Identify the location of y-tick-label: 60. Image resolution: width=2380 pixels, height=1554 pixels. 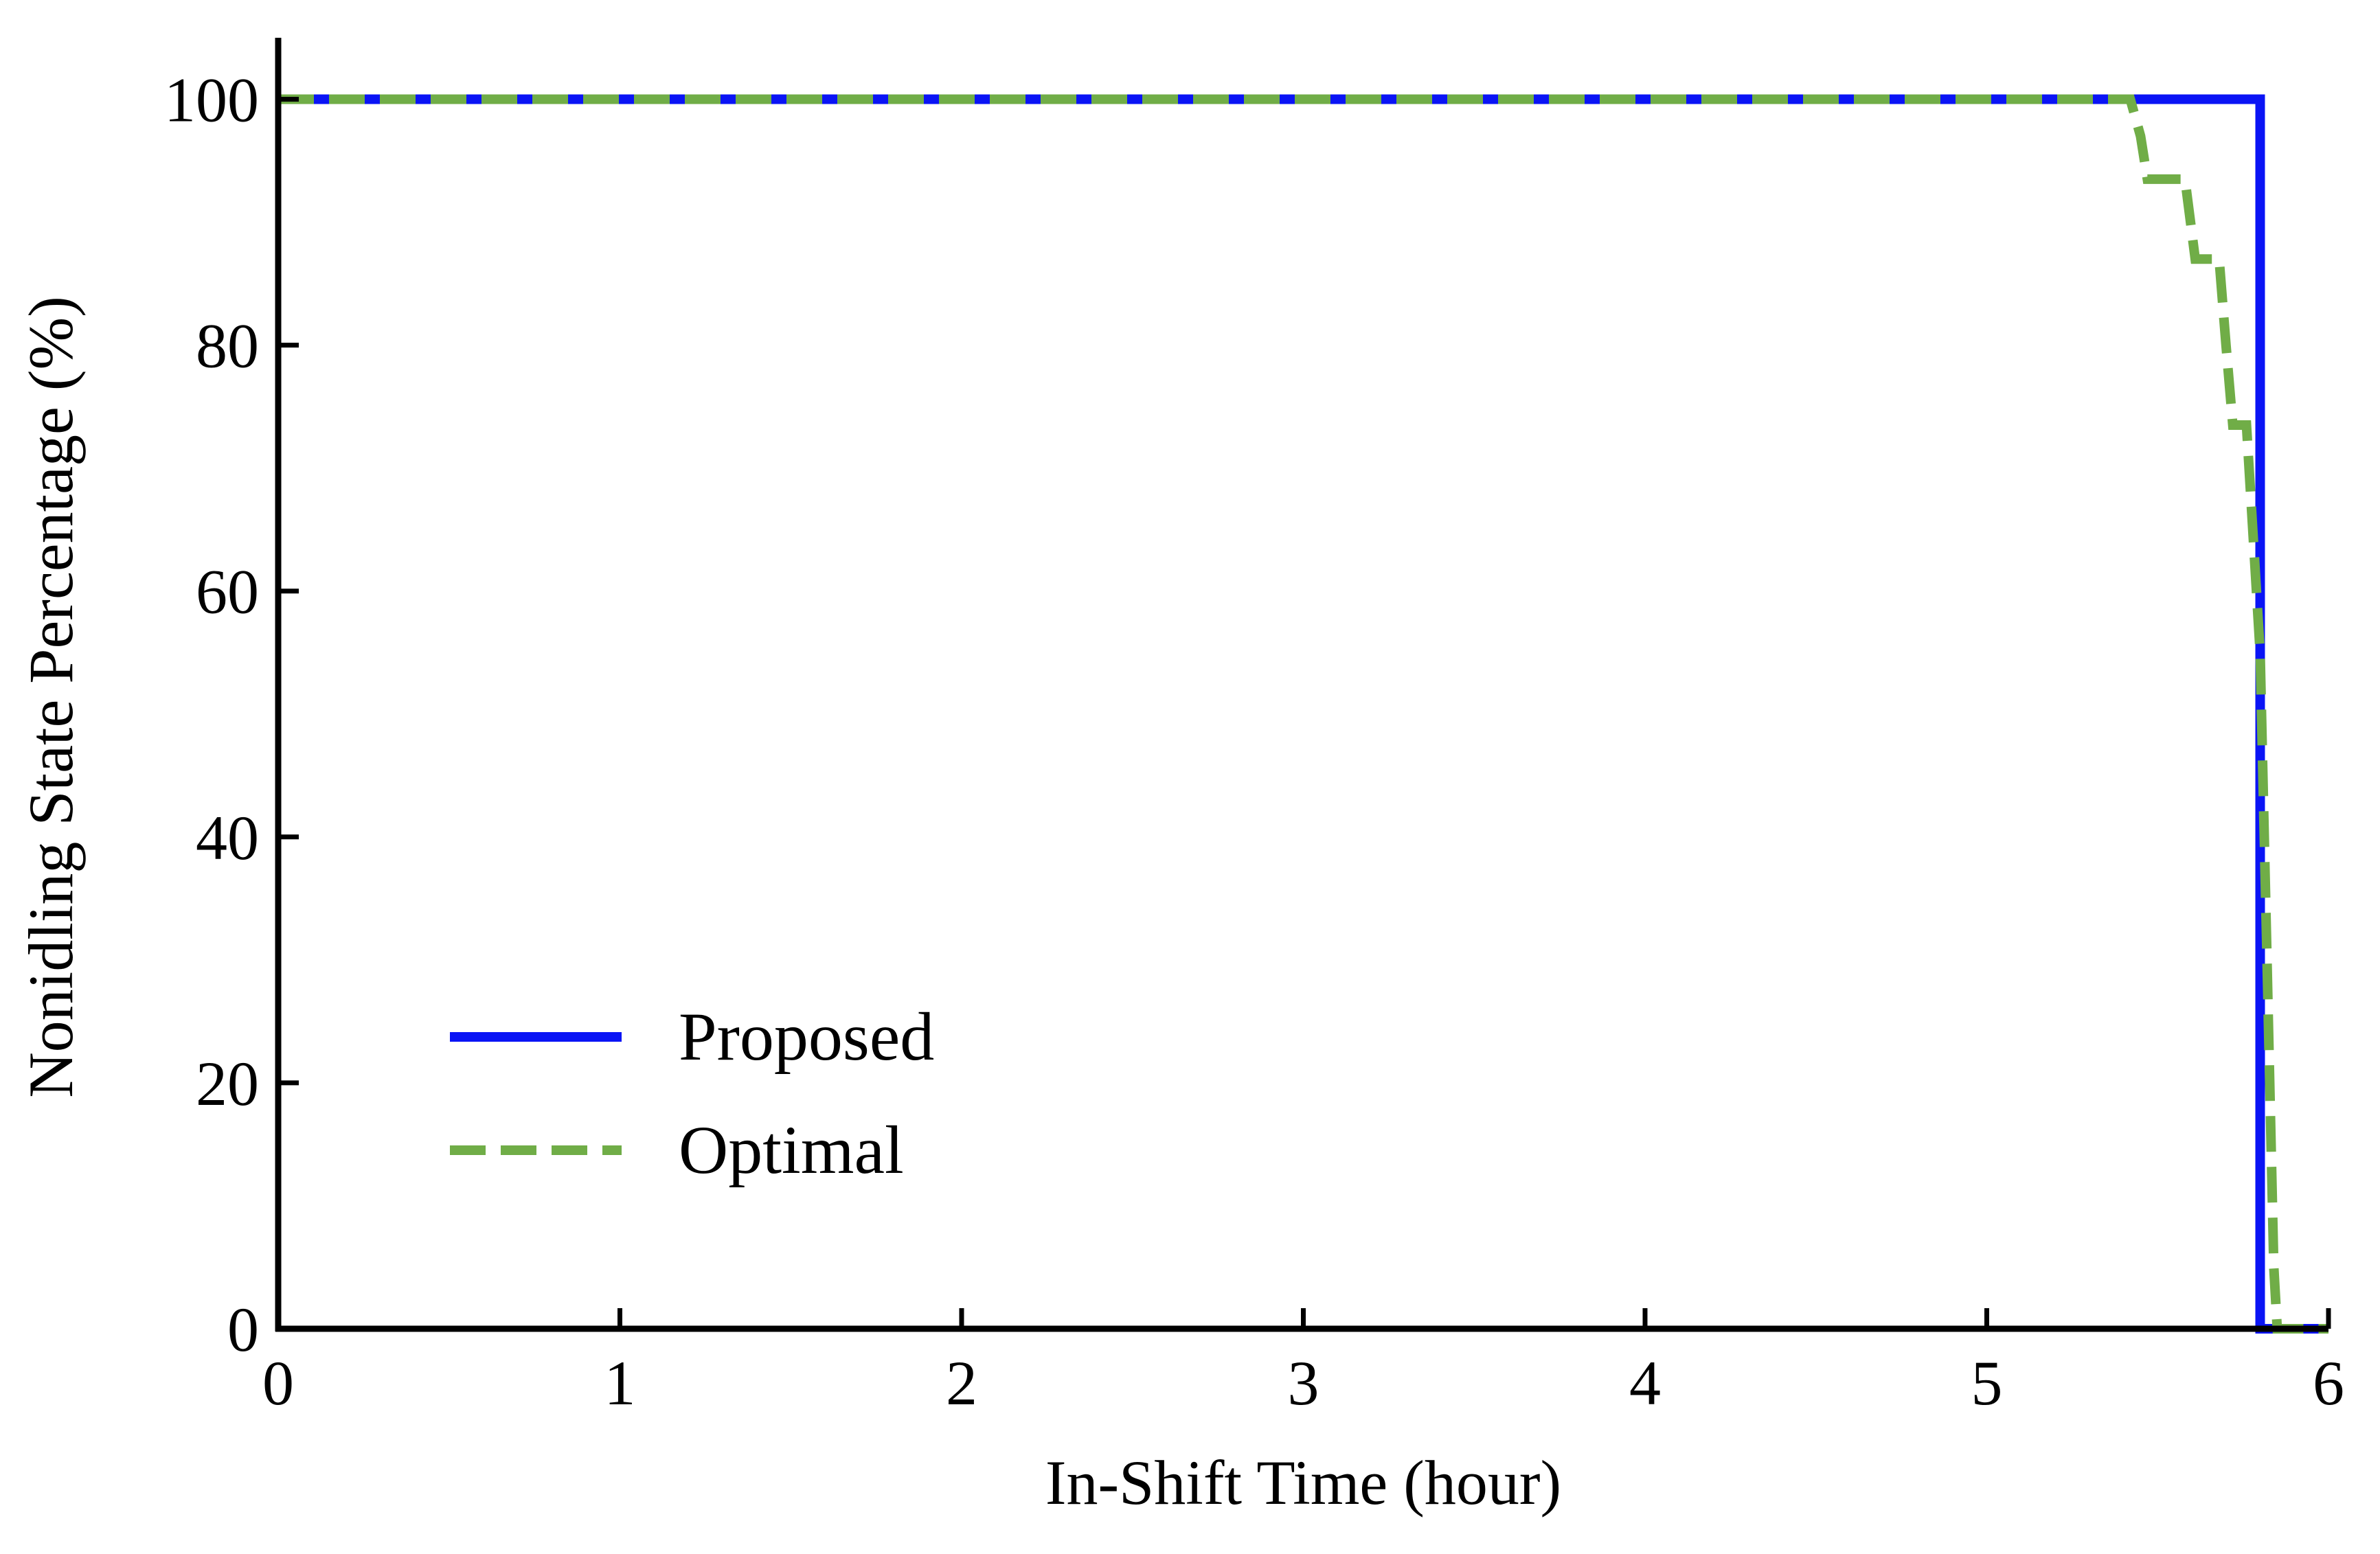
(227, 592).